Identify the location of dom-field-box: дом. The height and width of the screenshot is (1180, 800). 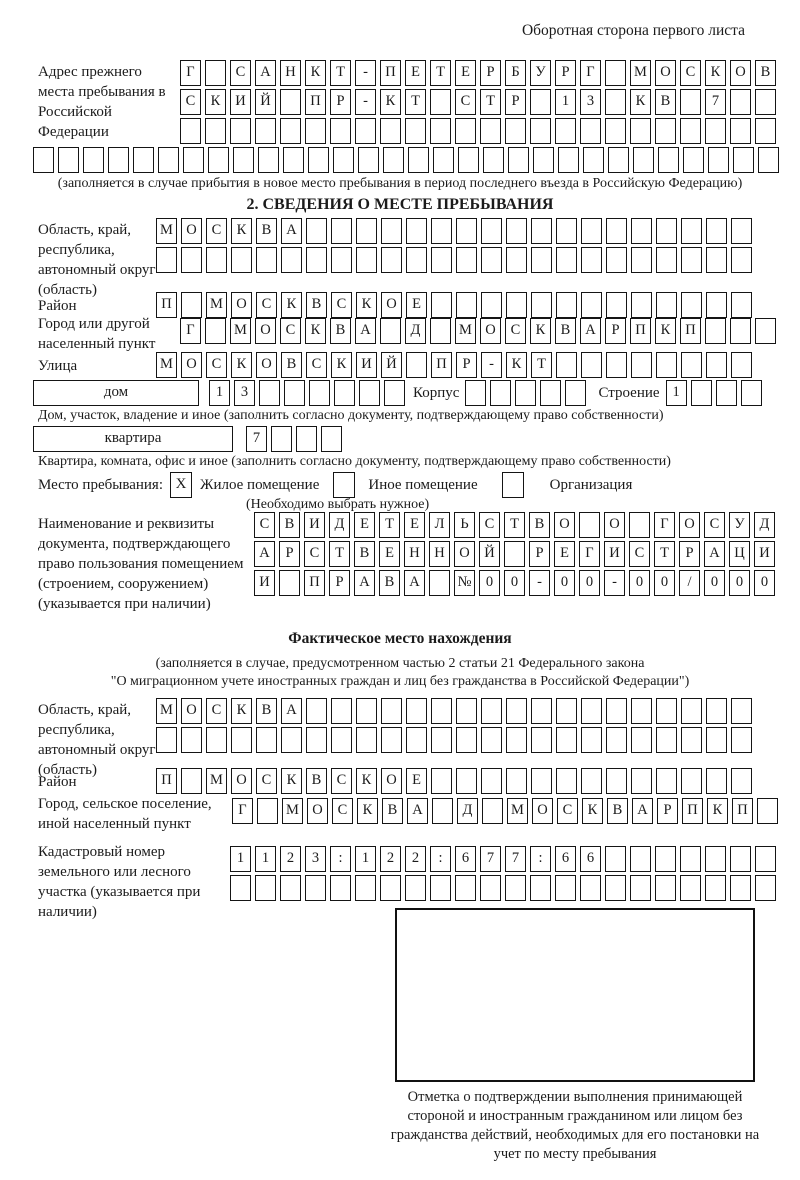
(116, 393).